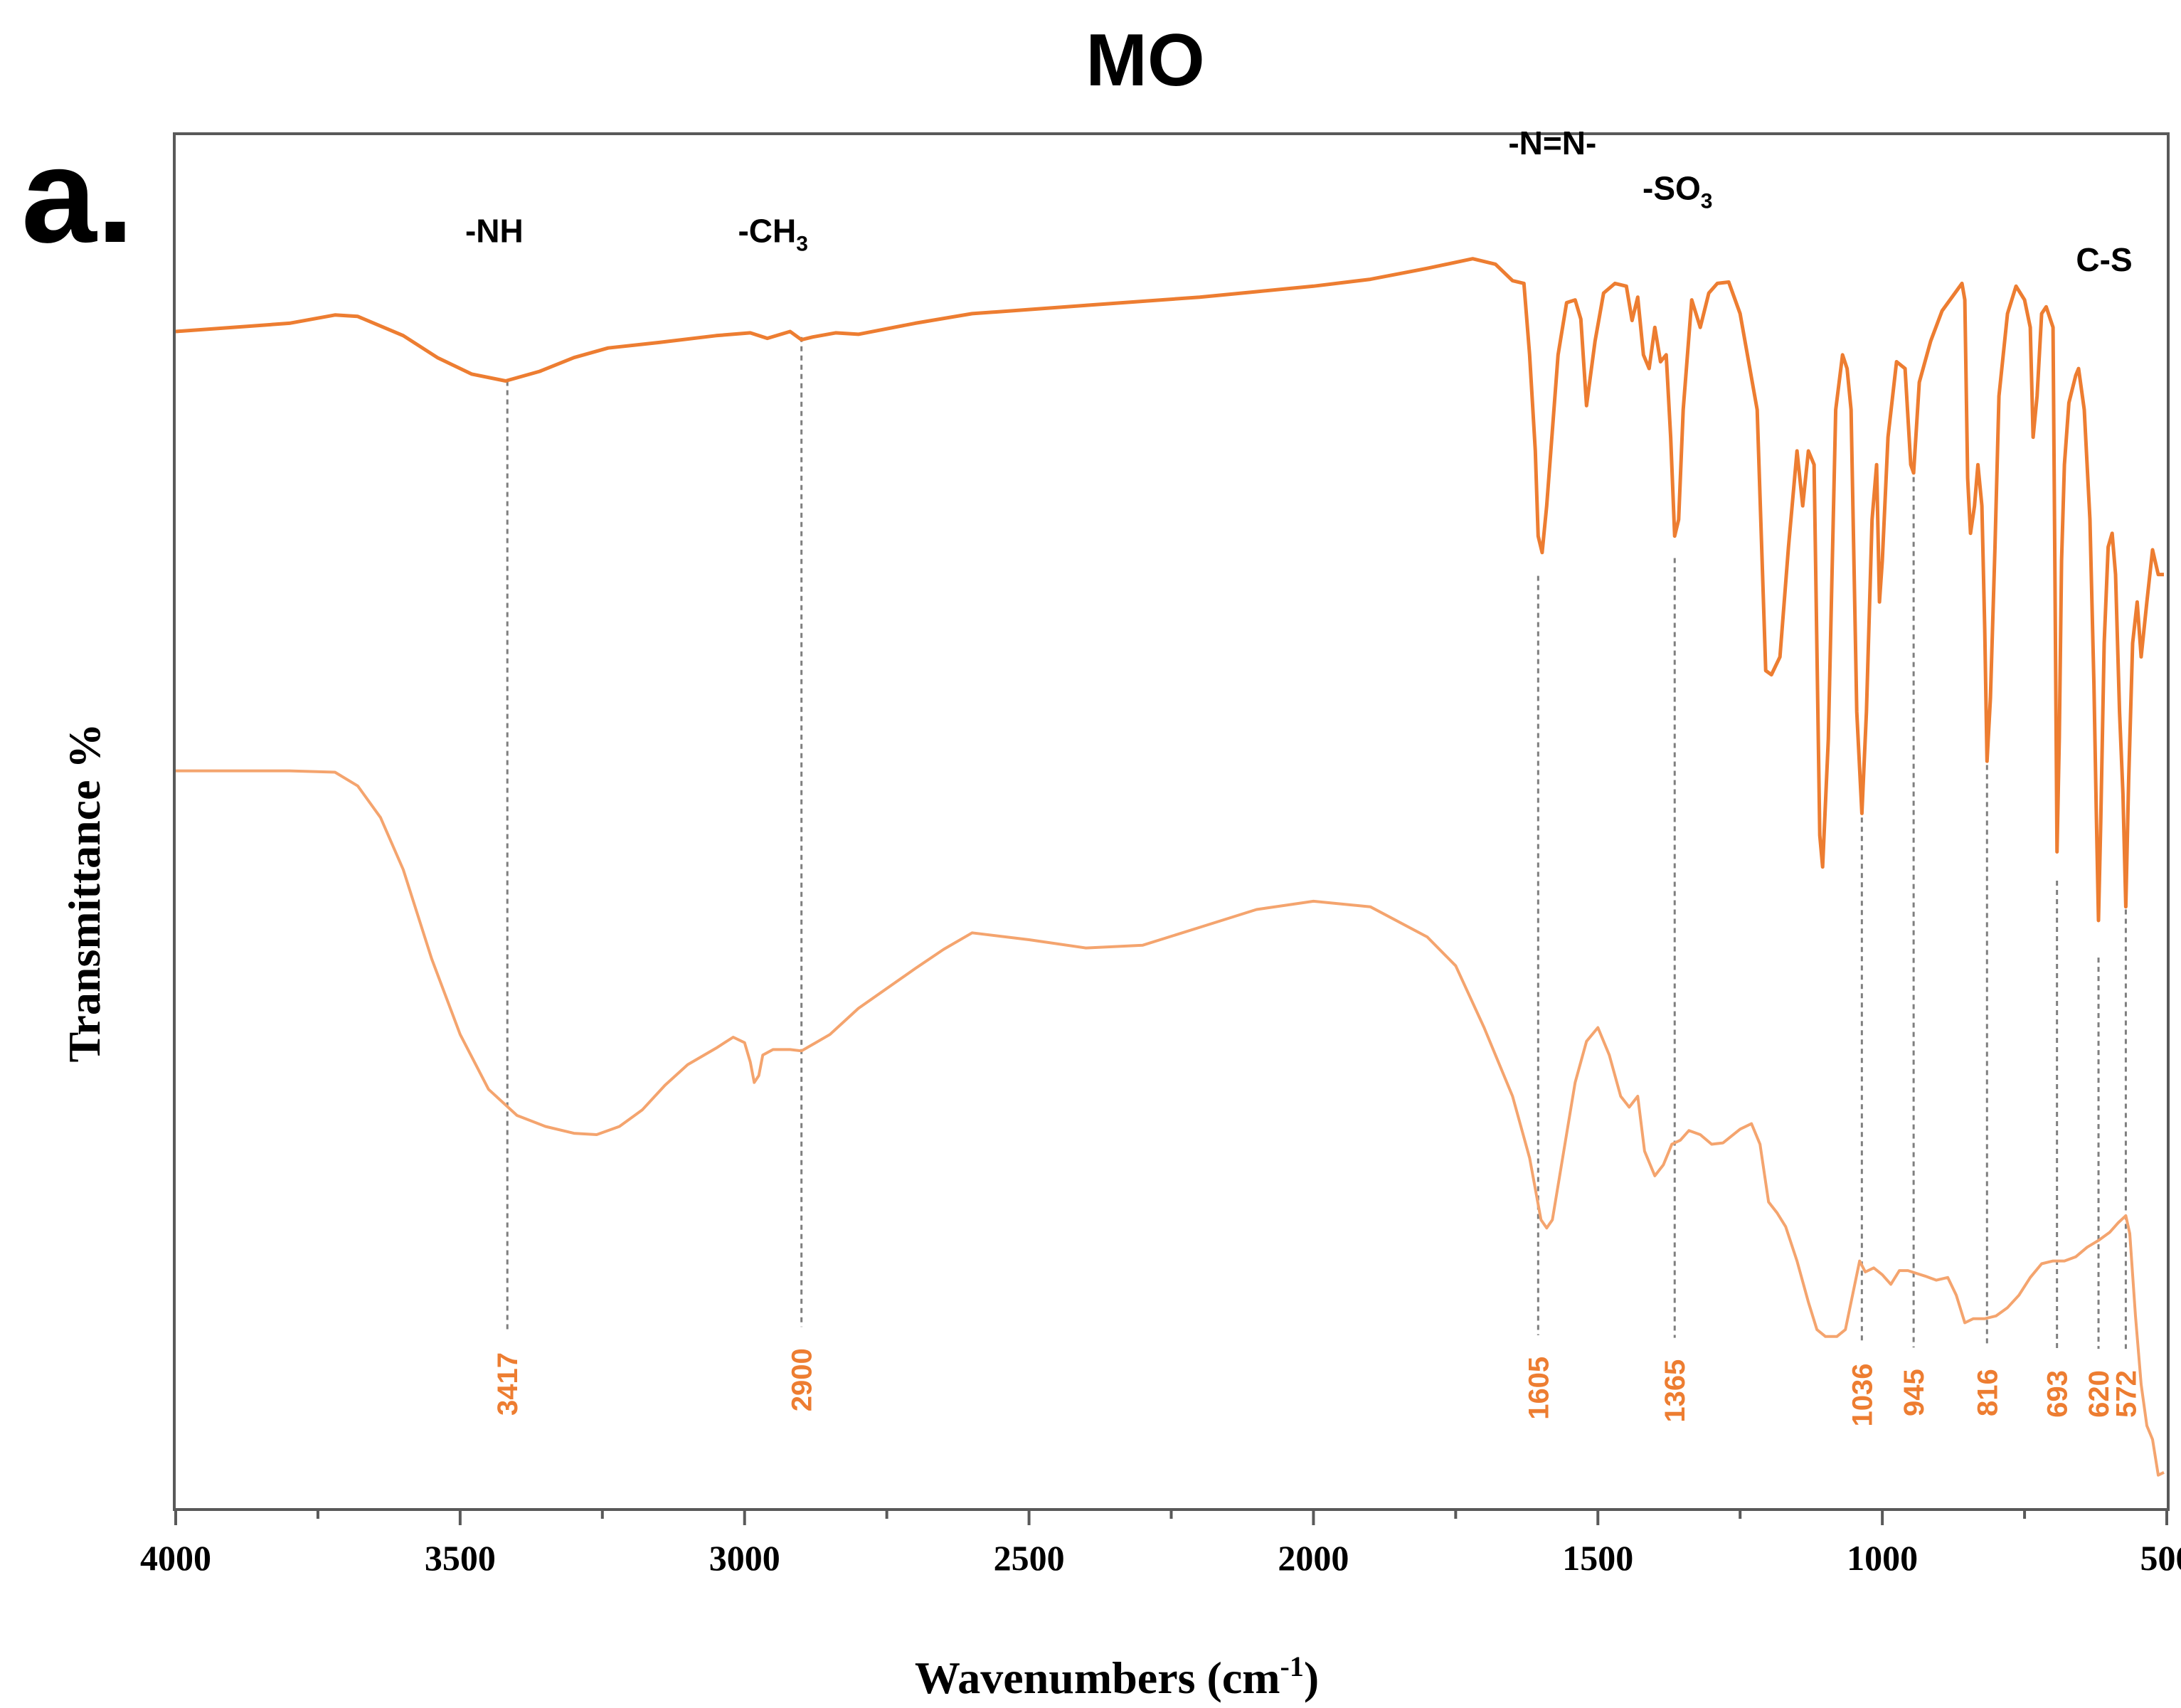 The height and width of the screenshot is (1708, 2181). Describe the element at coordinates (1862, 1395) in the screenshot. I see `peak-label-1036: 1036` at that location.